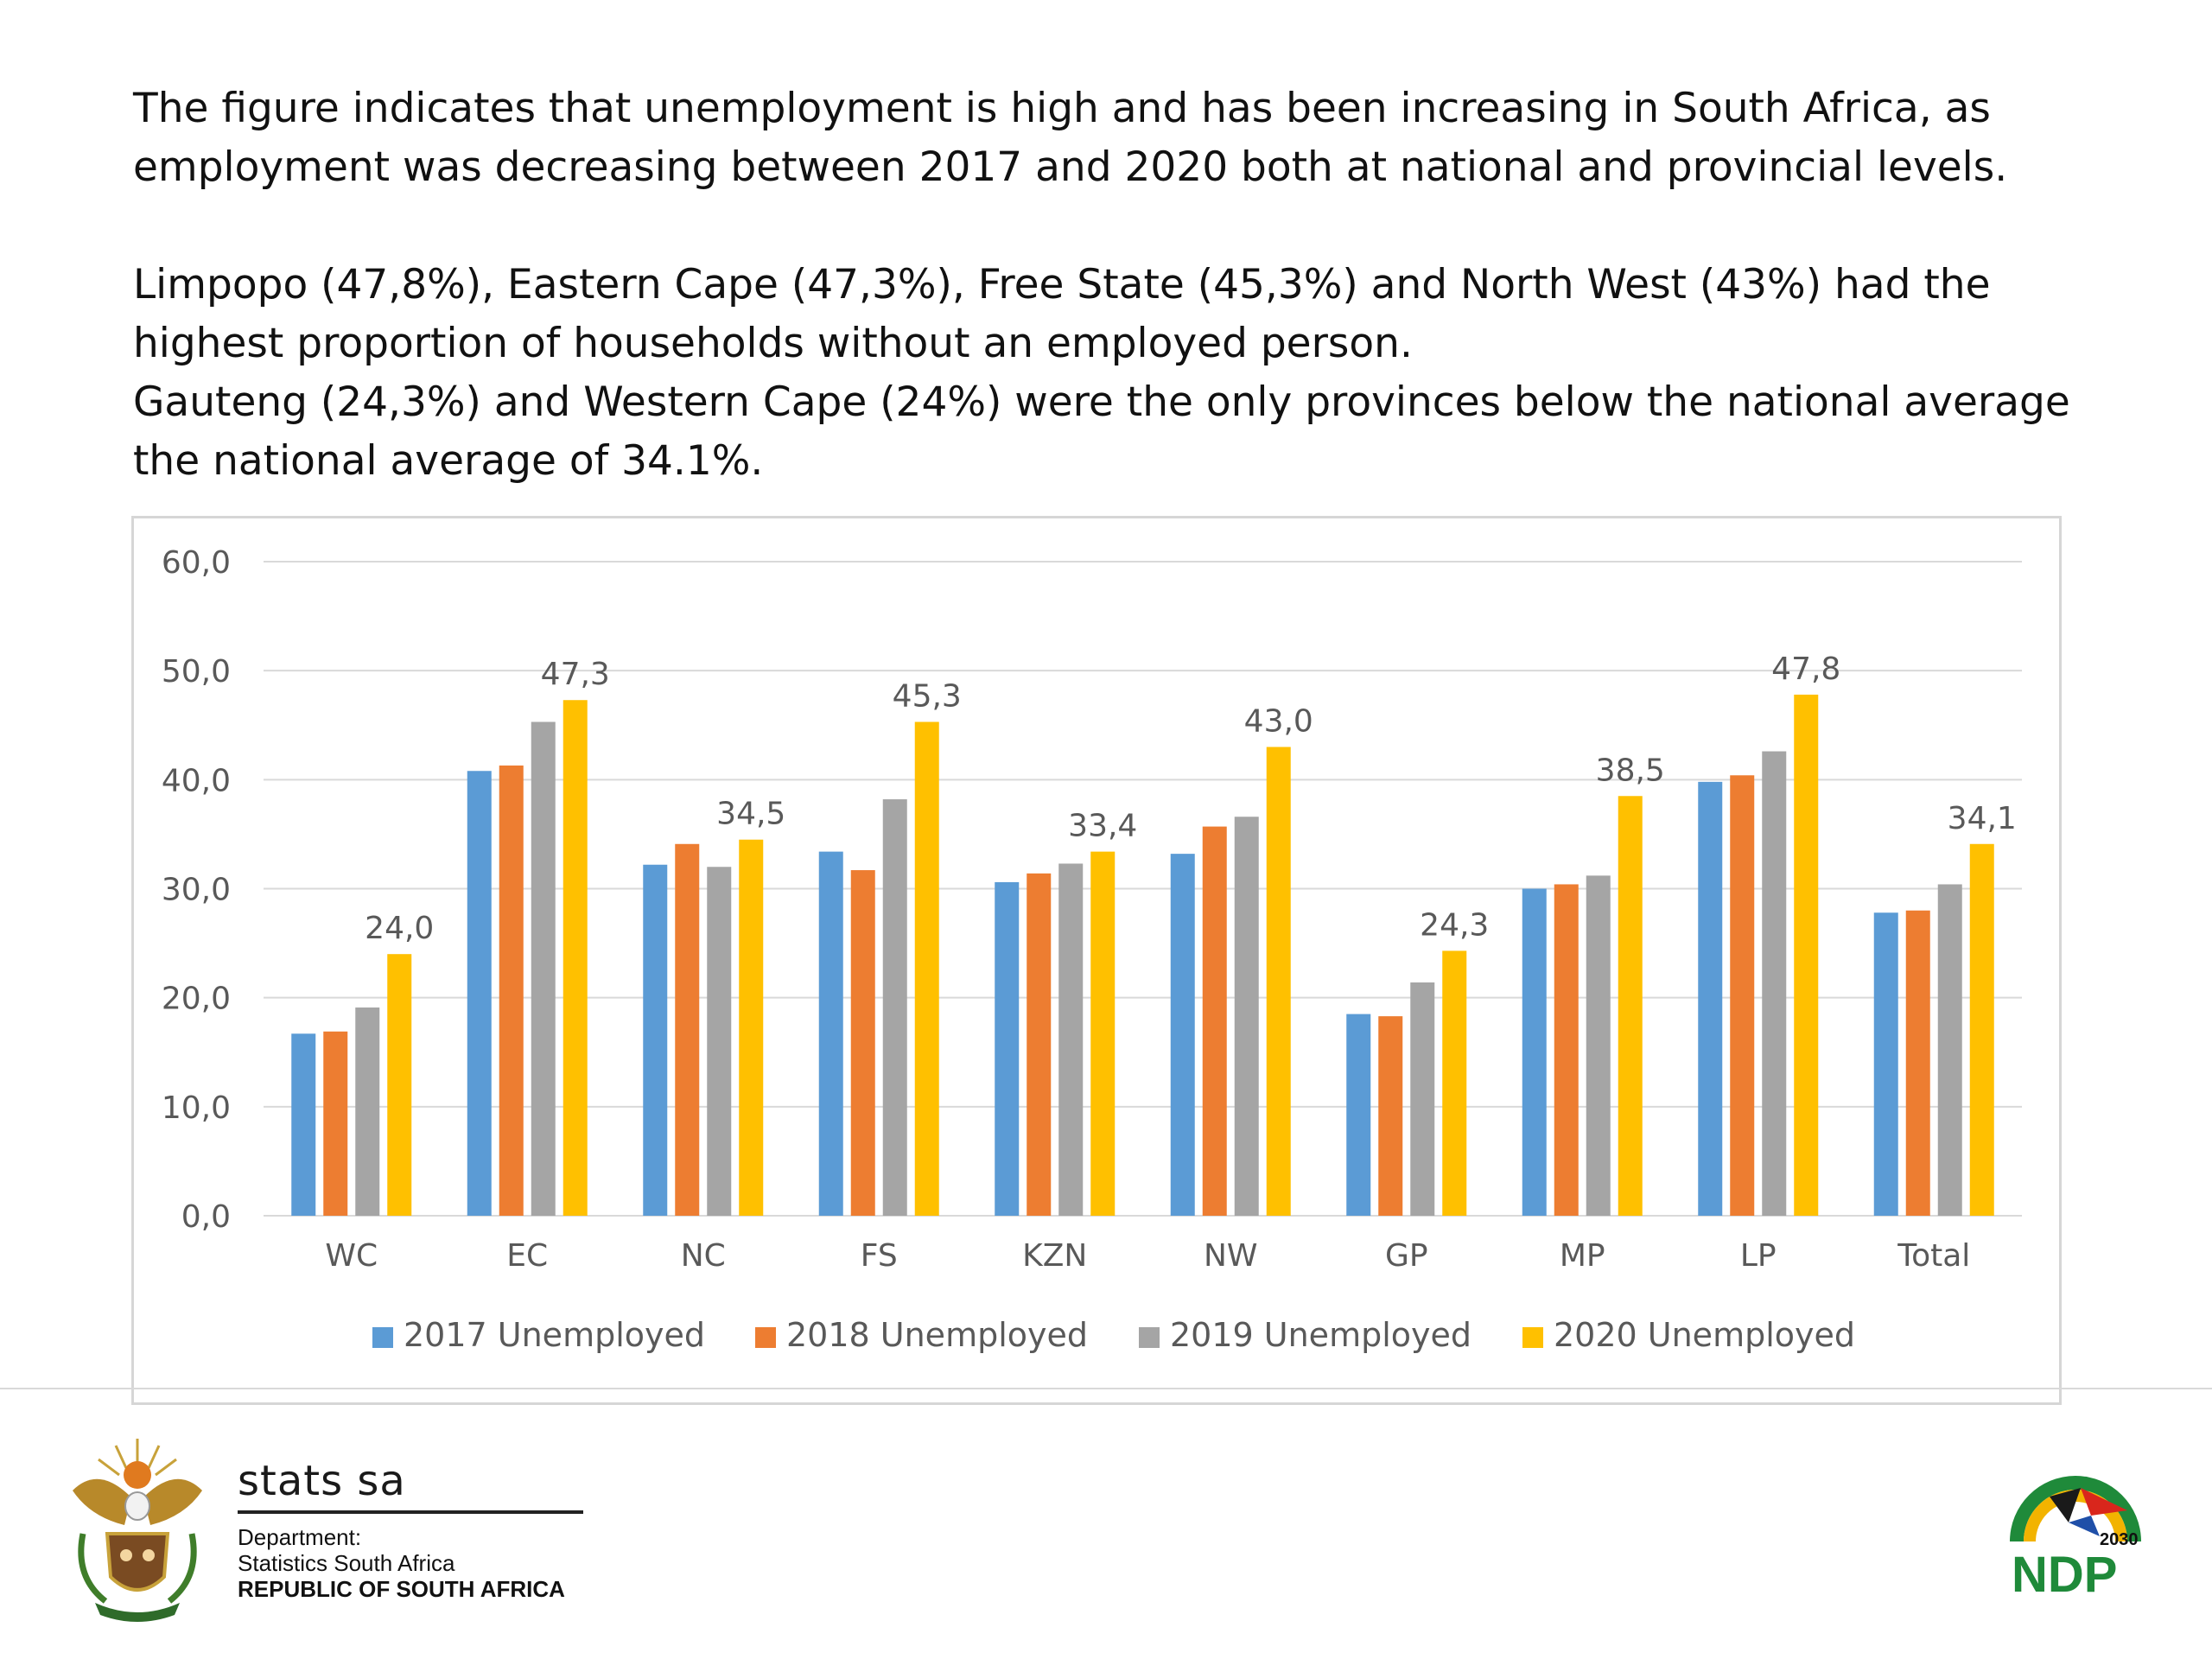 This screenshot has height=1659, width=2212. What do you see at coordinates (1320, 1335) in the screenshot?
I see `legend-label: 2019 Unemployed` at bounding box center [1320, 1335].